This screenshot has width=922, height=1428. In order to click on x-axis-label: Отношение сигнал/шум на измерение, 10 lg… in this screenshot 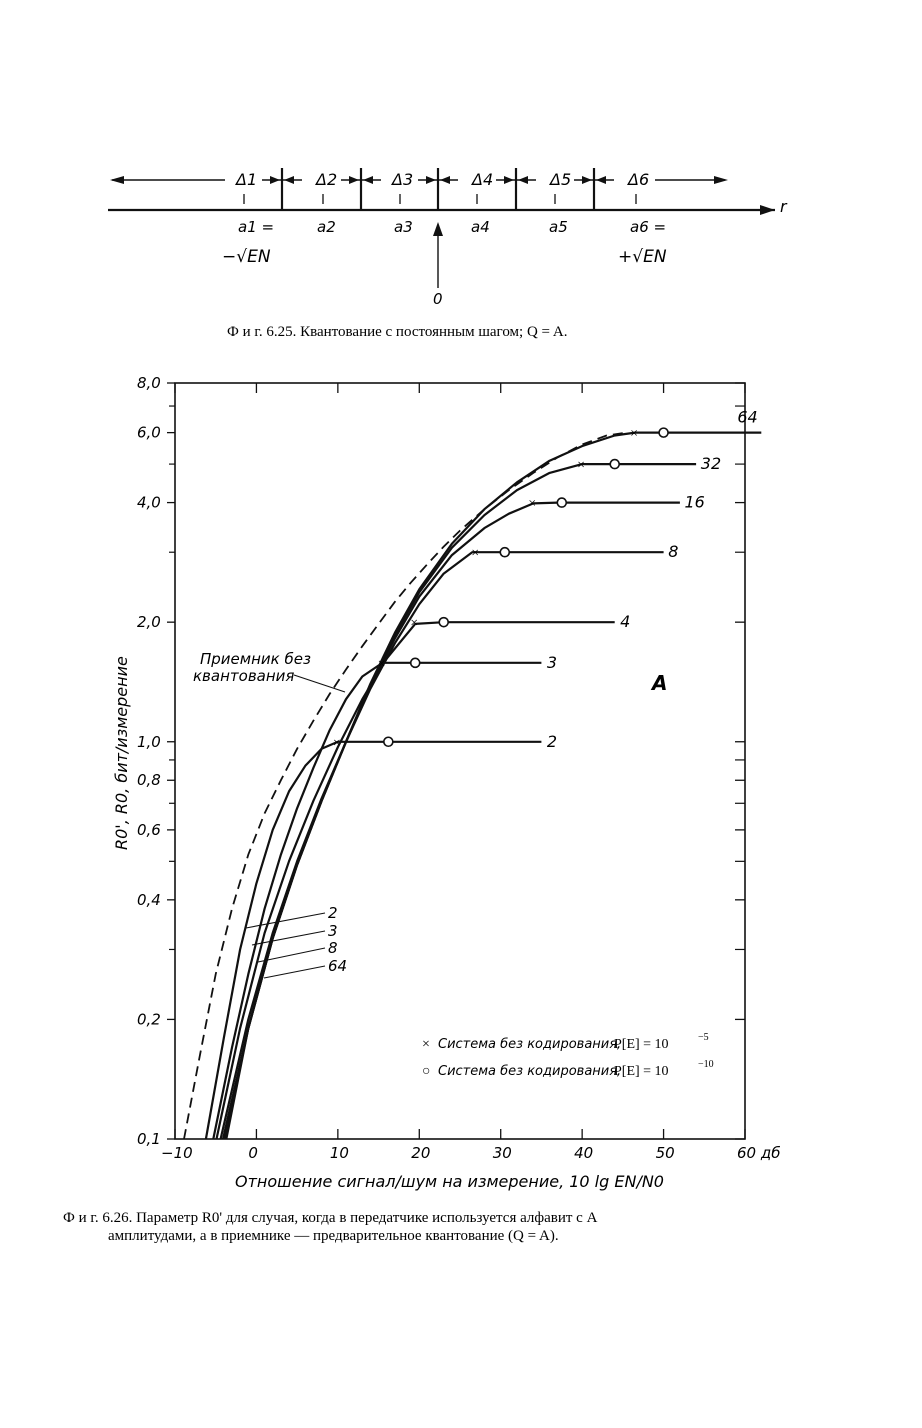, I will do `click(449, 1181)`.